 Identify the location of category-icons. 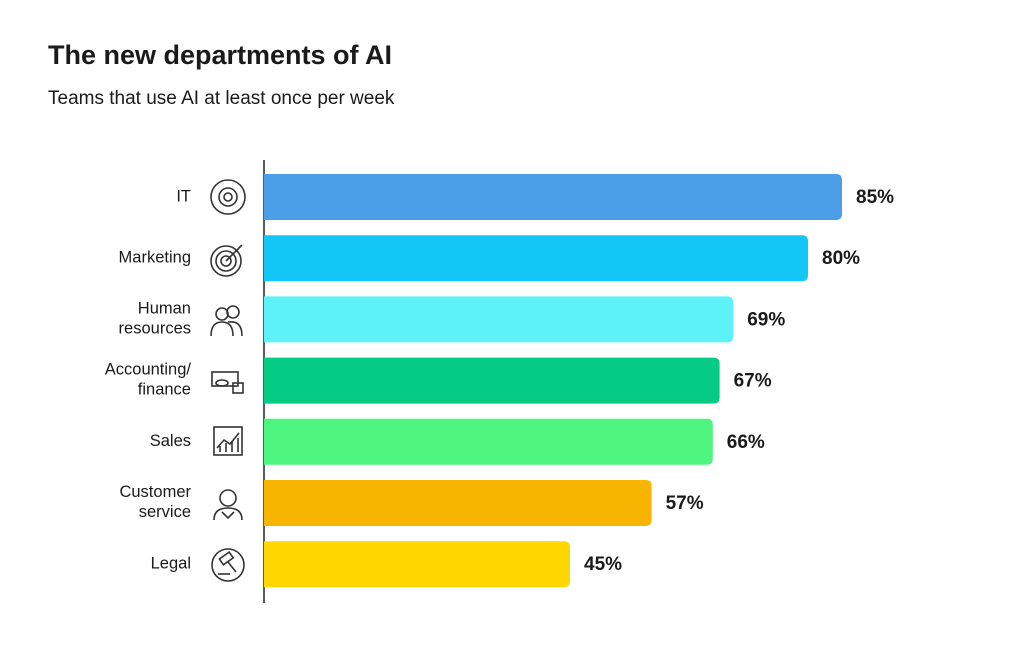
(228, 380).